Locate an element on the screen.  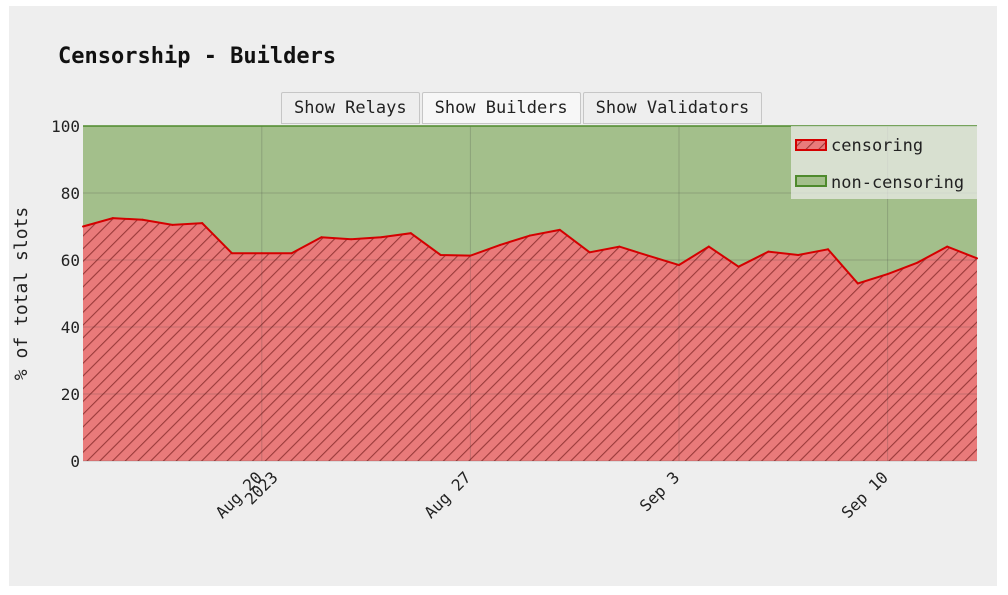
x-tick-group: Sep 3 is located at coordinates (659, 491).